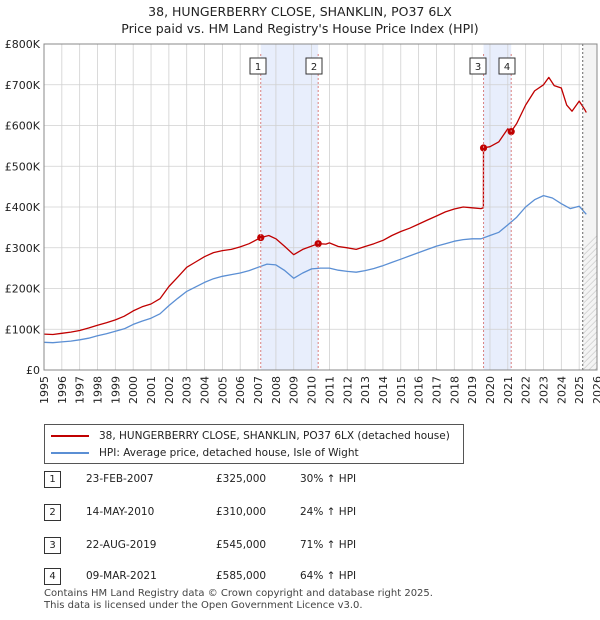 Image resolution: width=600 pixels, height=620 pixels. I want to click on y-tick-label: £300K, so click(23, 248).